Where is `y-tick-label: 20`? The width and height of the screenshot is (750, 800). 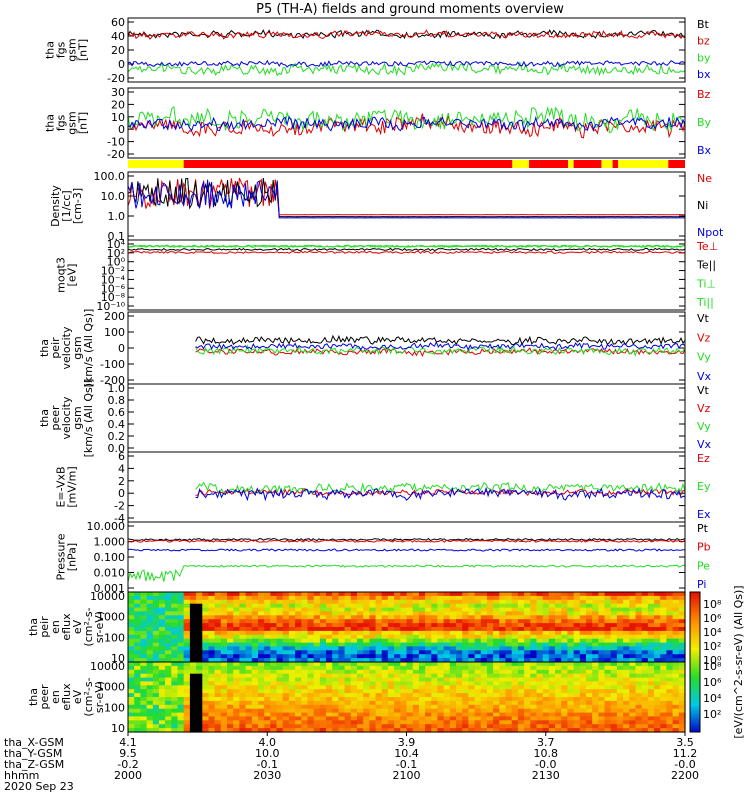 y-tick-label: 20 is located at coordinates (118, 104).